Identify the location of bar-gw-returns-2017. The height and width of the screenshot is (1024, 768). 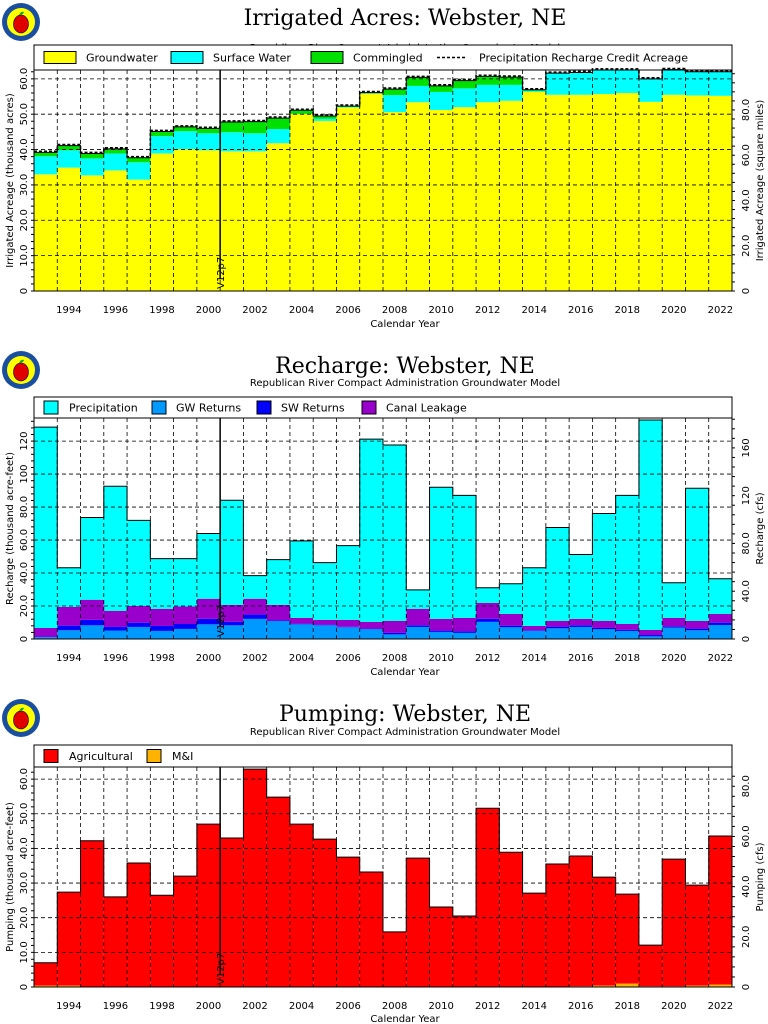
(604, 634).